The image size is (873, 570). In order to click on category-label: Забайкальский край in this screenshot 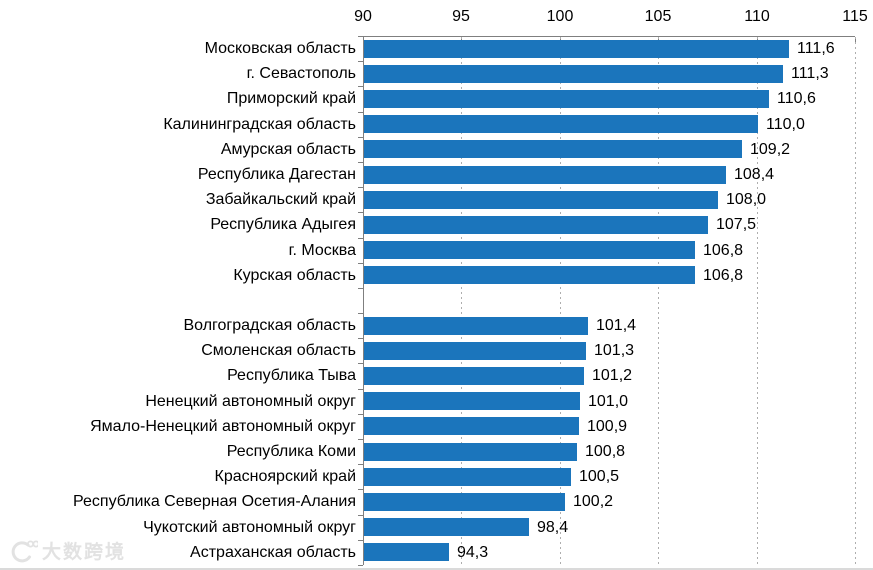, I will do `click(280, 200)`.